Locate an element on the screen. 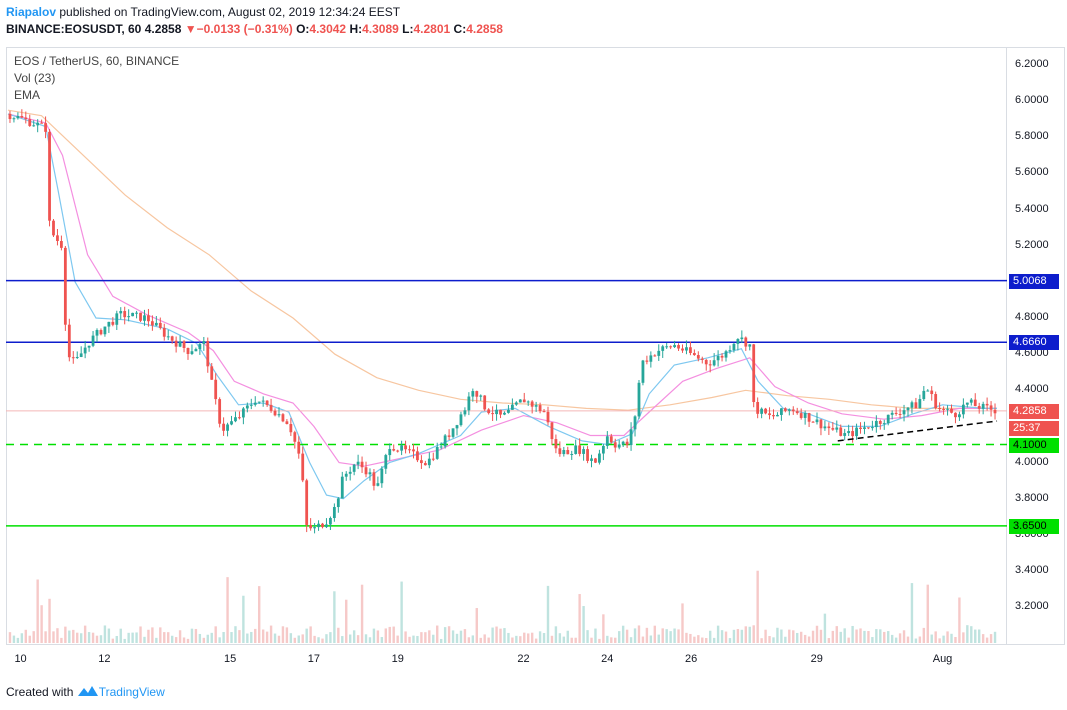 The image size is (1067, 710). legend-title: EOS / TetherUS, 60, BINANCE is located at coordinates (97, 61).